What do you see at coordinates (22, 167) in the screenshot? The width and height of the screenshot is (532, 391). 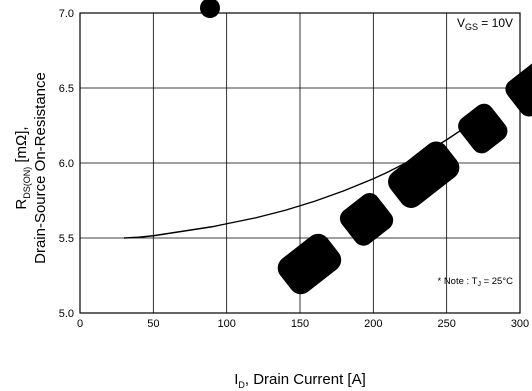 I see `svg-text: RDS(ON) [mΩ],` at bounding box center [22, 167].